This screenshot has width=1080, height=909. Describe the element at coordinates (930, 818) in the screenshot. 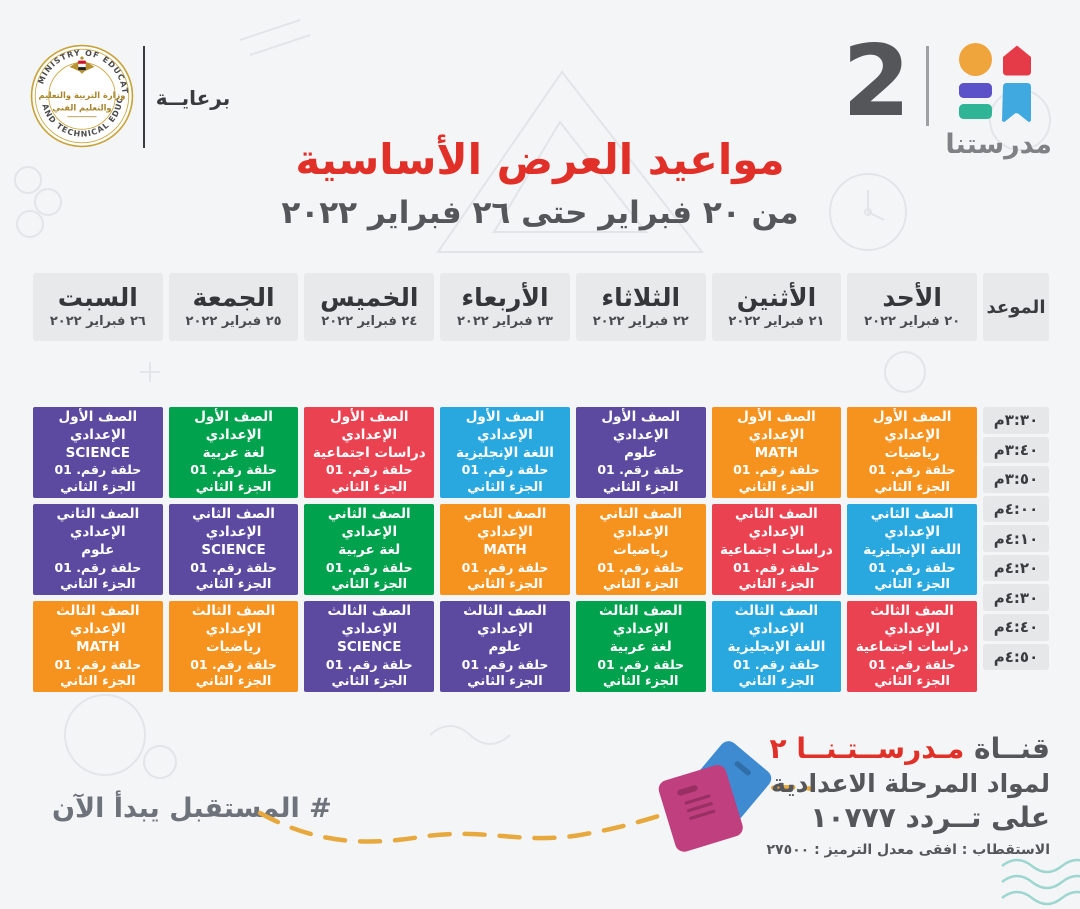

I see `channel-info-frequency: على تــردد ١٠٧٧٧` at that location.